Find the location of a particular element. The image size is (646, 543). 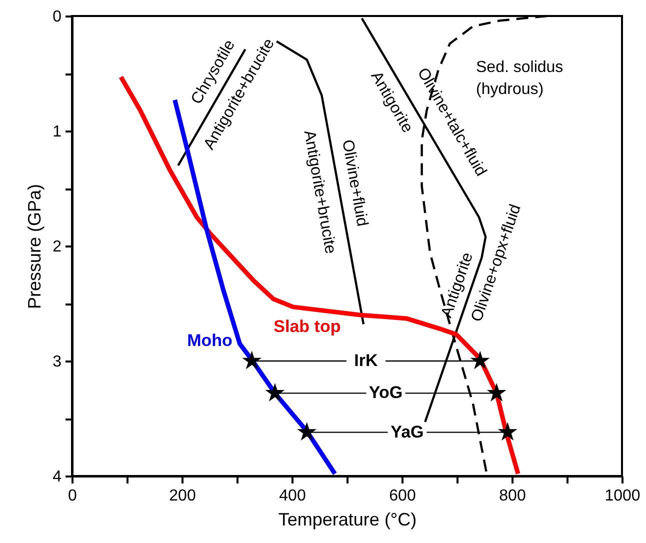

x-axis-title: Temperature (°C) is located at coordinates (347, 520).